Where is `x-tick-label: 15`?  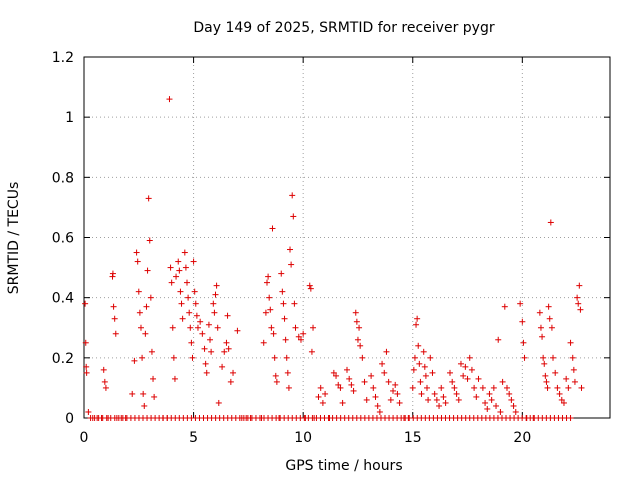 x-tick-label: 15 is located at coordinates (413, 438).